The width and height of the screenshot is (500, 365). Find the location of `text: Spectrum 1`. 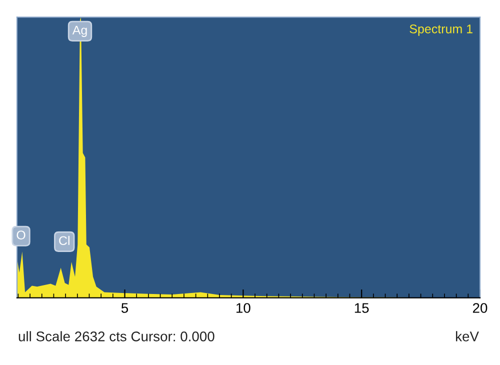

text: Spectrum 1 is located at coordinates (441, 30).